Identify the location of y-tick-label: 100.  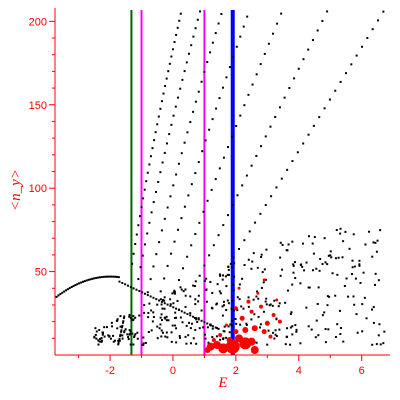
(38, 189).